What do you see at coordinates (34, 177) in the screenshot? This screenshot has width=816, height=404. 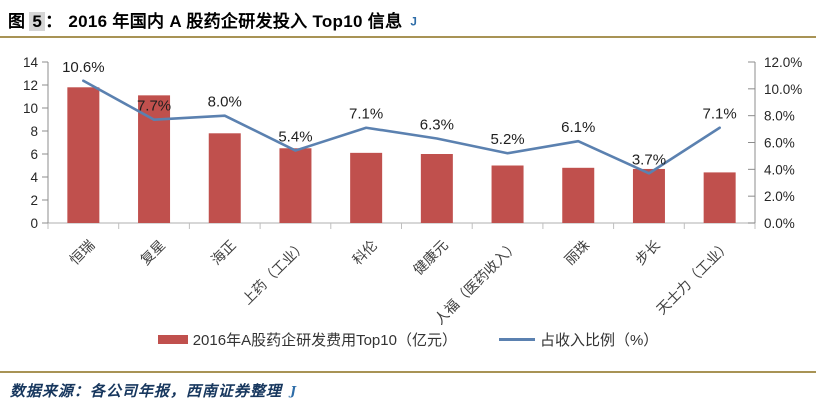 I see `left-y-tick-label: 4` at bounding box center [34, 177].